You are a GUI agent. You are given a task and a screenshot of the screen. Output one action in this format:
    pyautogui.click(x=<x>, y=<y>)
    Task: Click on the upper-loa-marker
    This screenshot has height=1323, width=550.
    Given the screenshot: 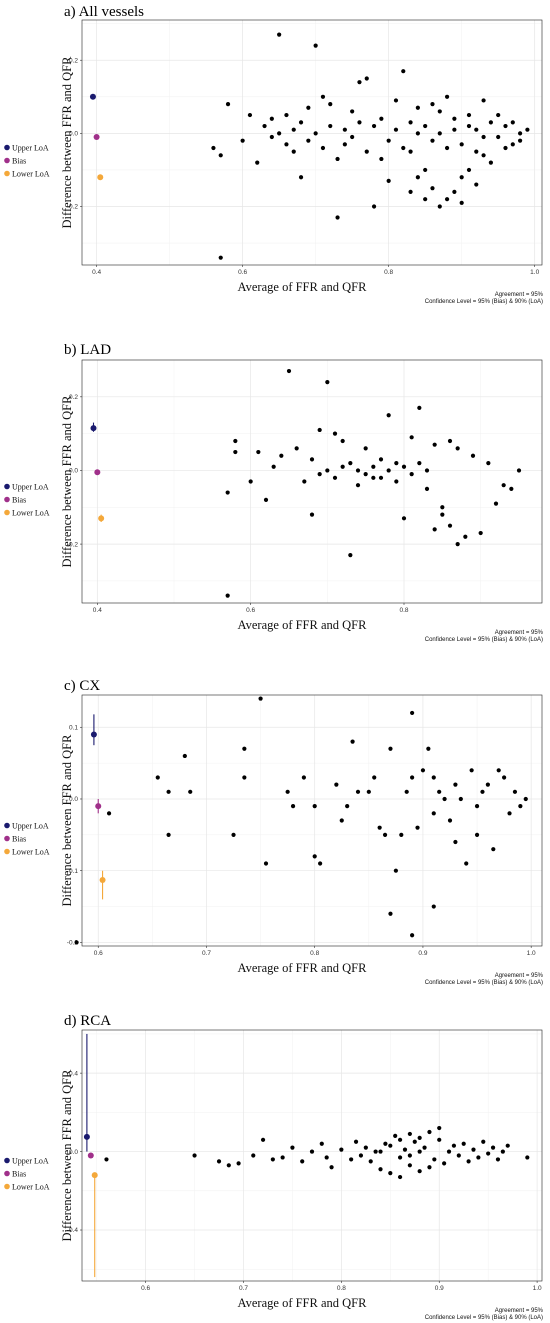 What is the action you would take?
    pyautogui.click(x=93, y=734)
    